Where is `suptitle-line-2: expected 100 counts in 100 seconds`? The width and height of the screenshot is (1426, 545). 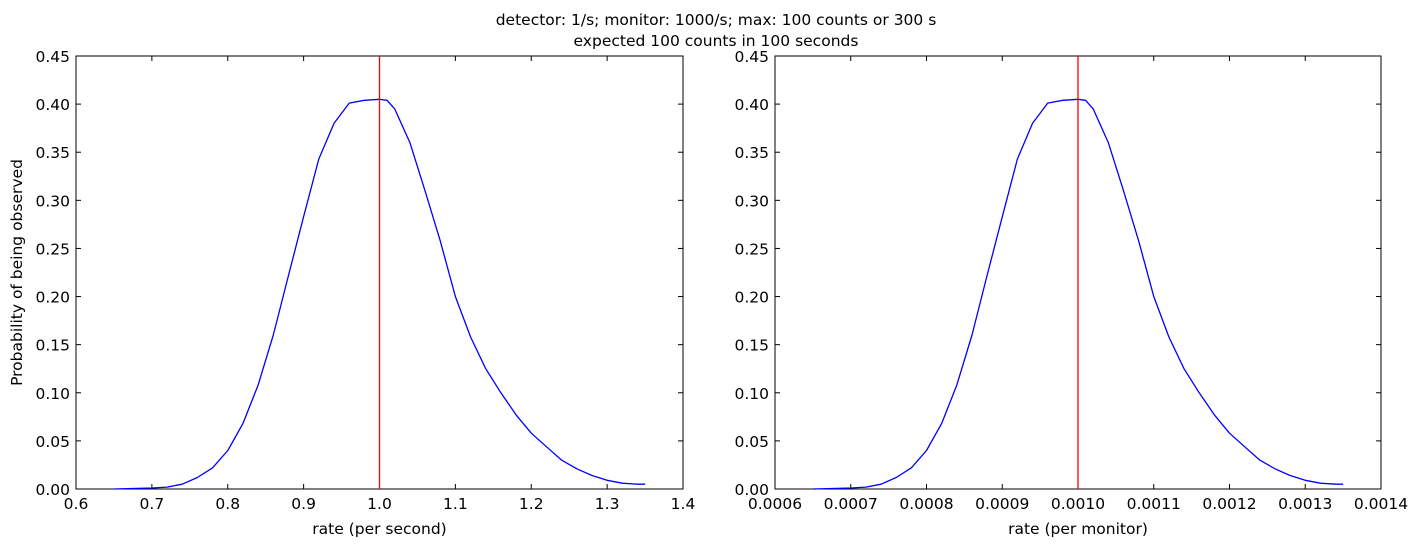 suptitle-line-2: expected 100 counts in 100 seconds is located at coordinates (716, 41).